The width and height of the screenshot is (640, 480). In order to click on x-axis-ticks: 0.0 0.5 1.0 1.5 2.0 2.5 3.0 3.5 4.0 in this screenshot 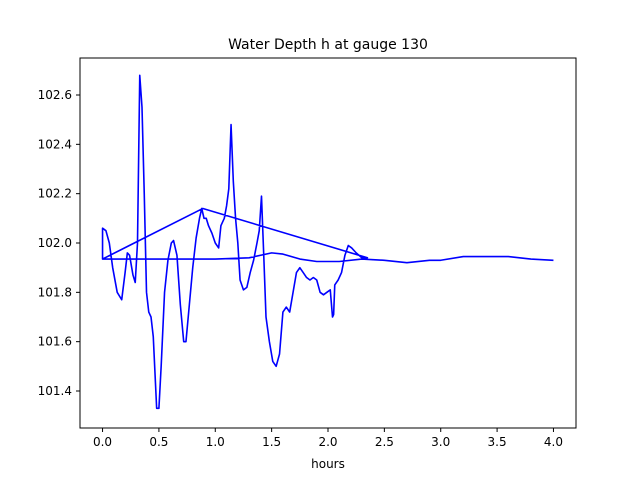, I will do `click(328, 438)`.